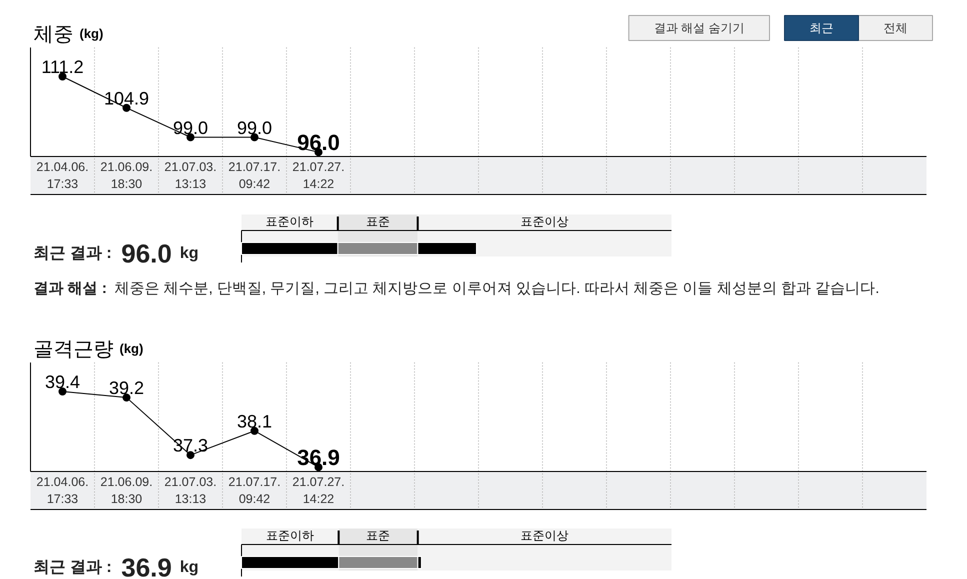  Describe the element at coordinates (896, 28) in the screenshot. I see `text: 전체` at that location.